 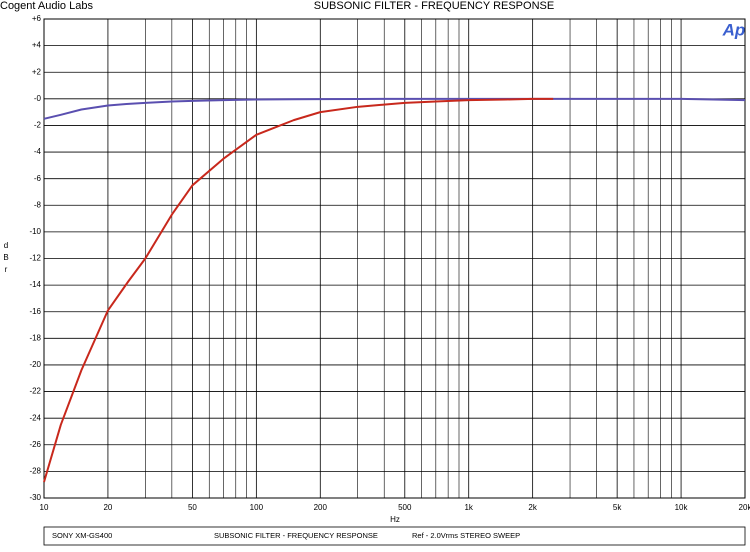 What do you see at coordinates (35, 470) in the screenshot?
I see `y-tick-label: -28` at bounding box center [35, 470].